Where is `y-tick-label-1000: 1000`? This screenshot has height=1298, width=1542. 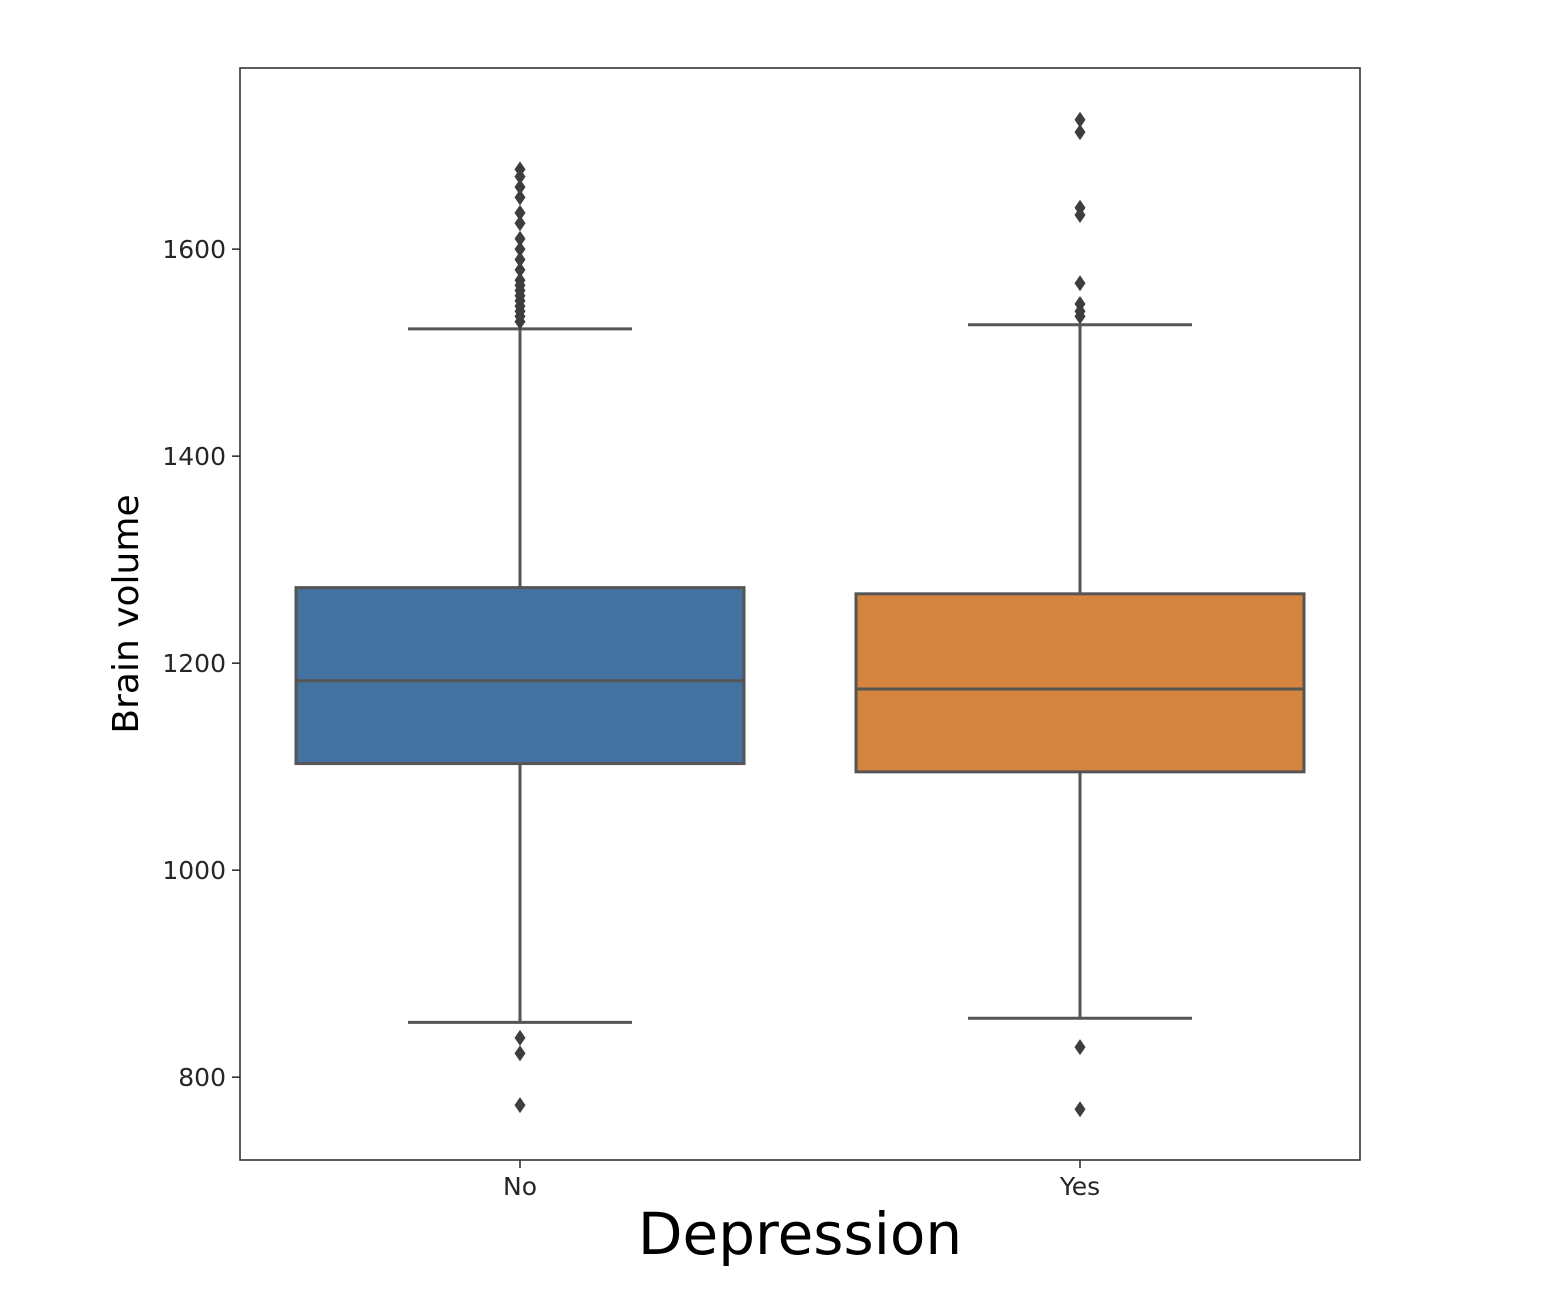 y-tick-label-1000: 1000 is located at coordinates (194, 870).